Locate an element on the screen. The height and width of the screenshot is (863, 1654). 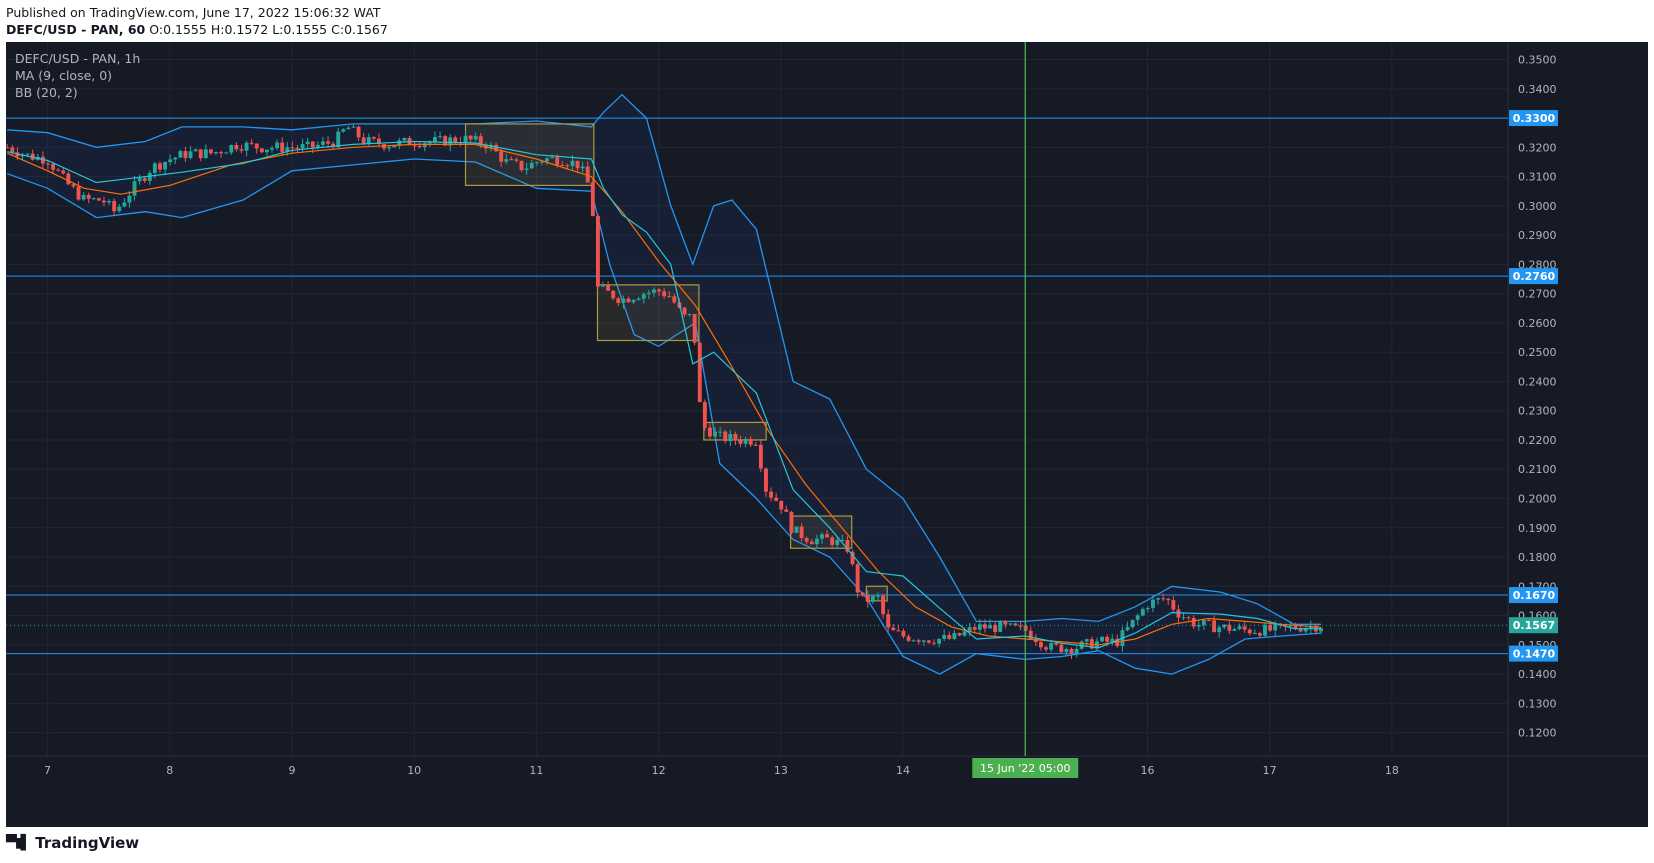
x-tick-label: 13 is located at coordinates (781, 770).